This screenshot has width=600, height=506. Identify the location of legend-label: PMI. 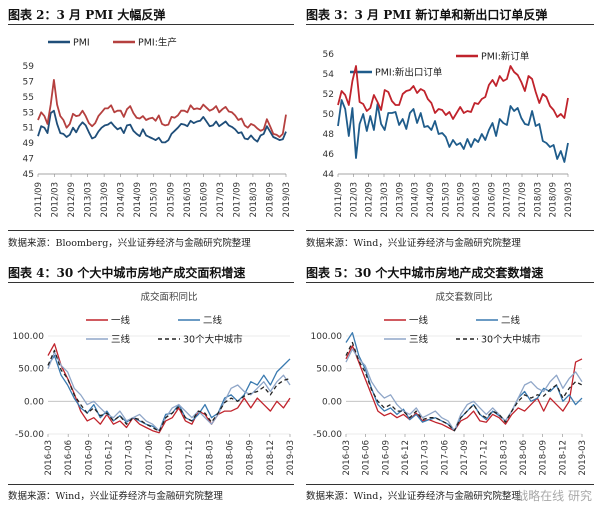
(81, 43).